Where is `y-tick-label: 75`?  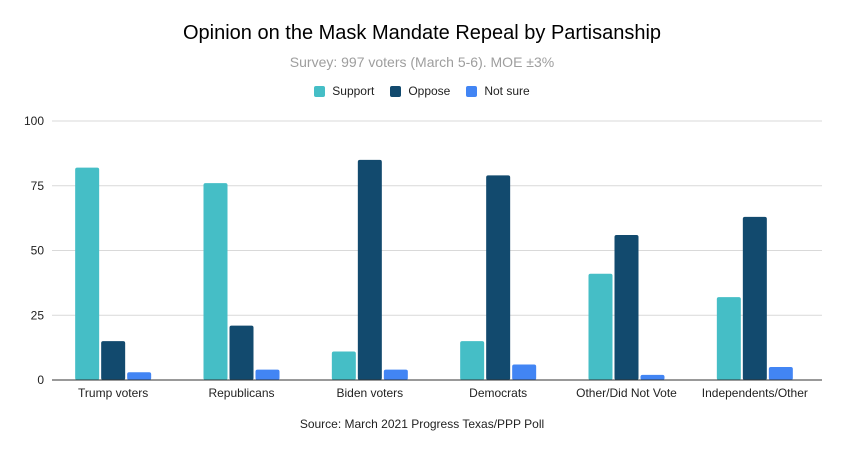 y-tick-label: 75 is located at coordinates (38, 186).